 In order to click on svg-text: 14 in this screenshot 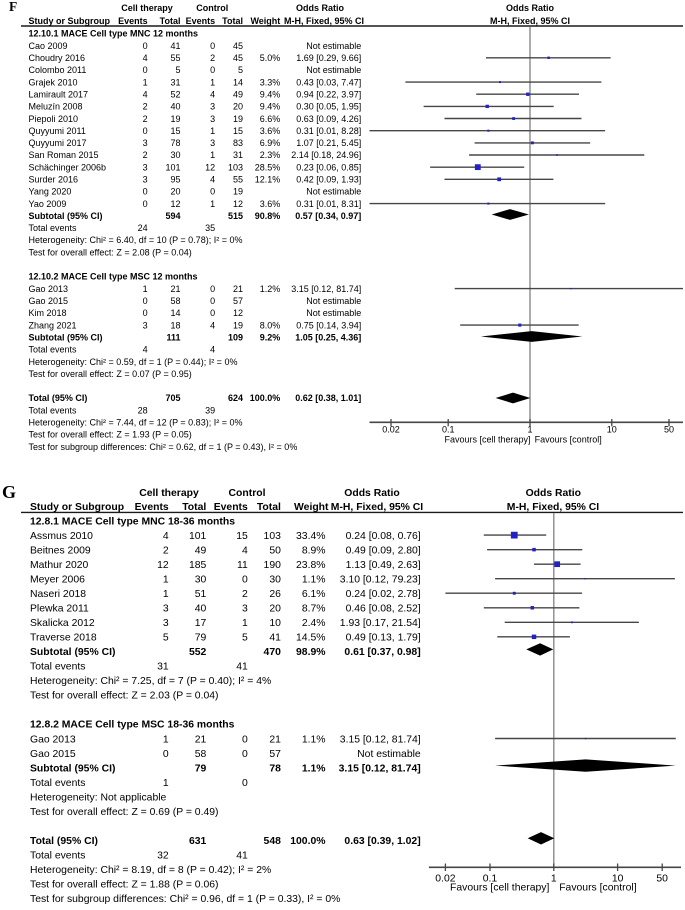, I will do `click(175, 313)`.